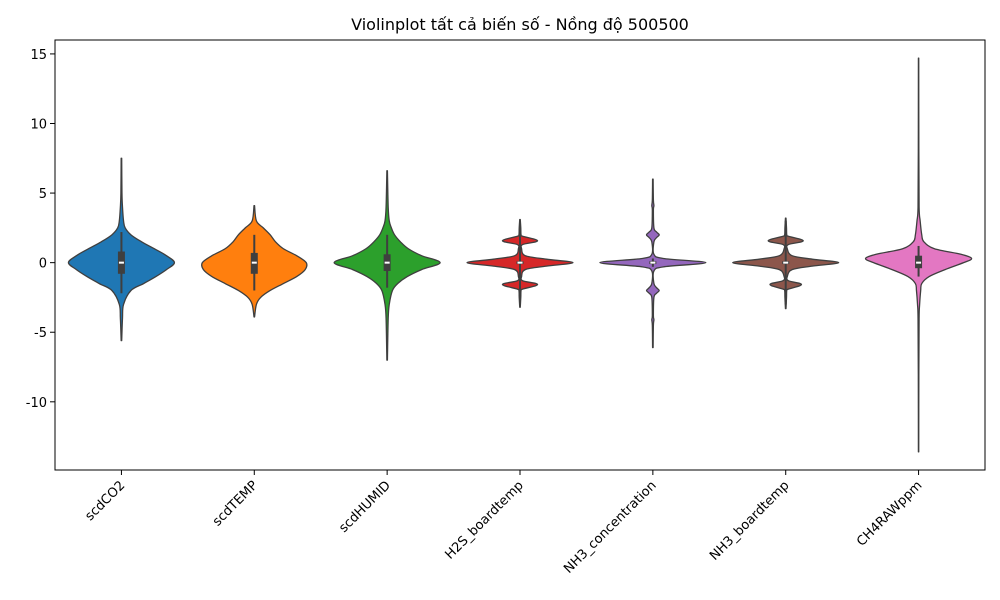 This screenshot has width=1000, height=600. I want to click on y-tick-label: 0, so click(43, 264).